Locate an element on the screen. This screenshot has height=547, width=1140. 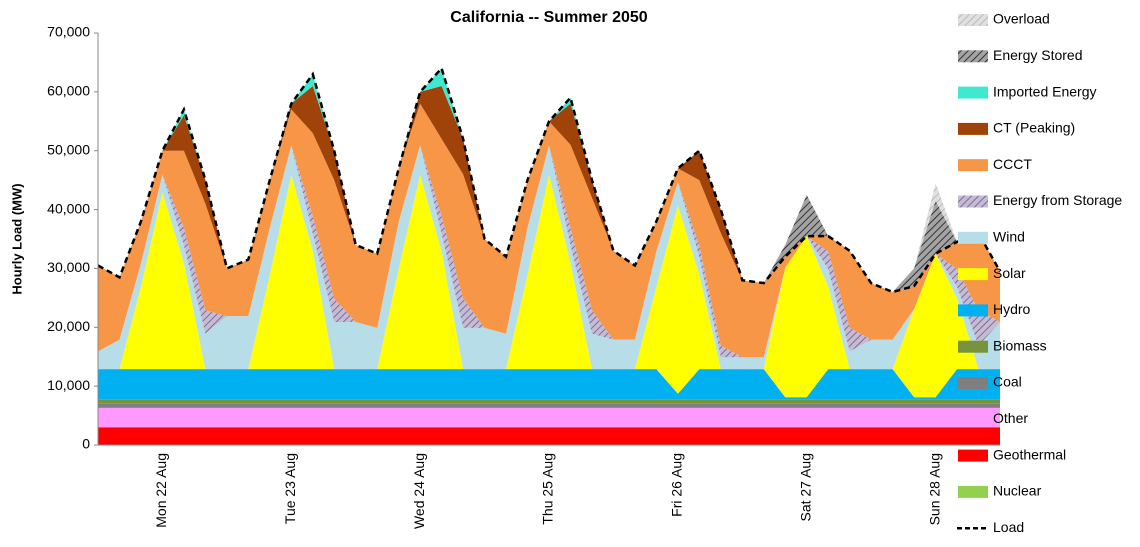
x-tick-label: Sun 28 Aug is located at coordinates (934, 489).